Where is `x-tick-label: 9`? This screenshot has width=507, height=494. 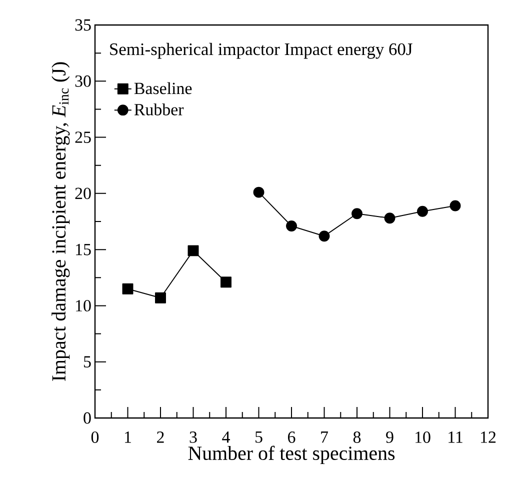 x-tick-label: 9 is located at coordinates (390, 437).